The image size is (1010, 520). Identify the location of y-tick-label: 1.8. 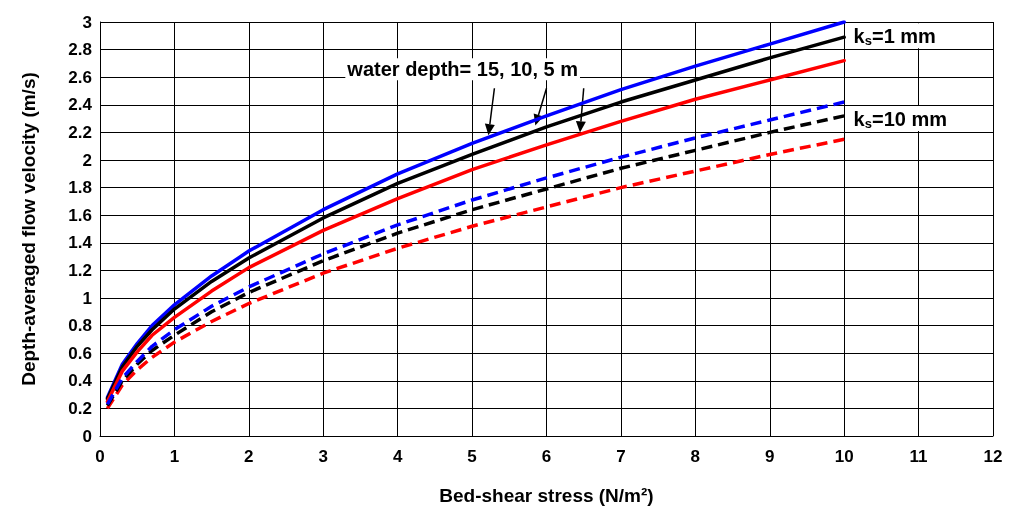
(80, 188).